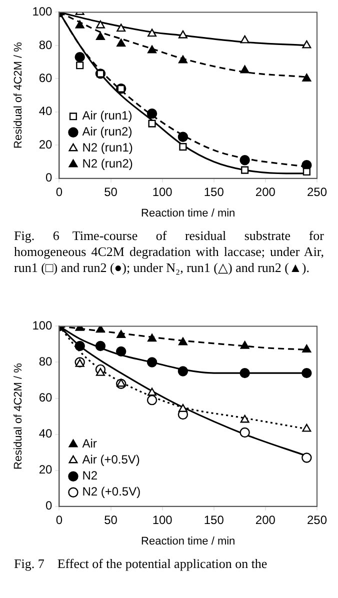 The image size is (338, 598). Describe the element at coordinates (90, 475) in the screenshot. I see `legend-label: N2` at that location.